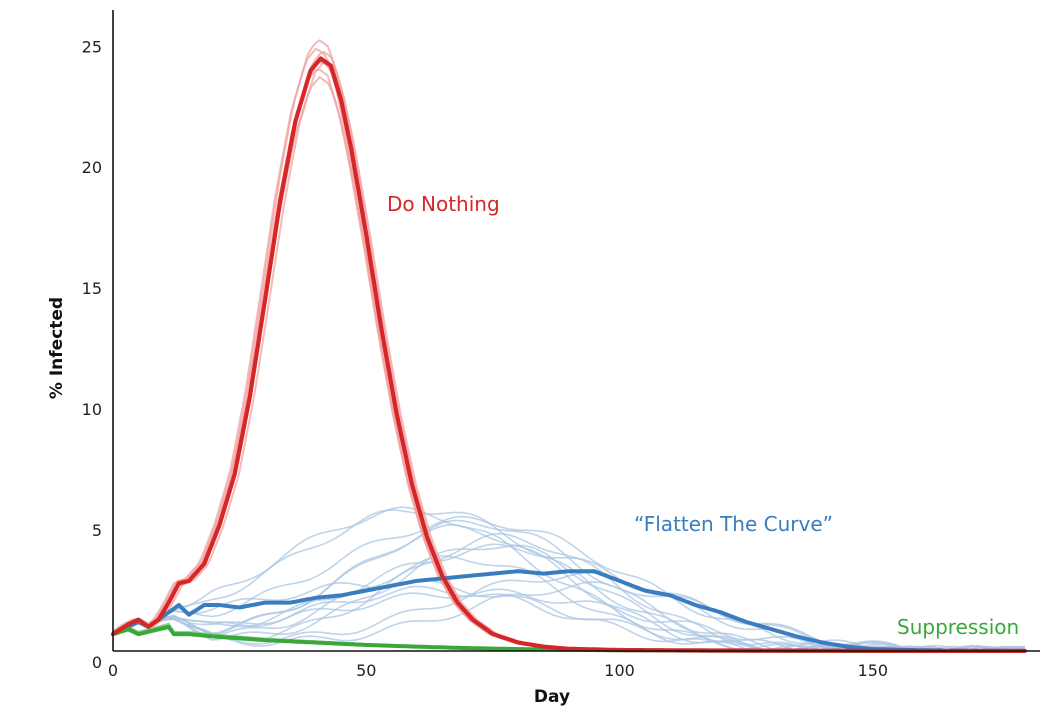 This screenshot has width=1050, height=727. I want to click on x-tick-label: 0, so click(113, 670).